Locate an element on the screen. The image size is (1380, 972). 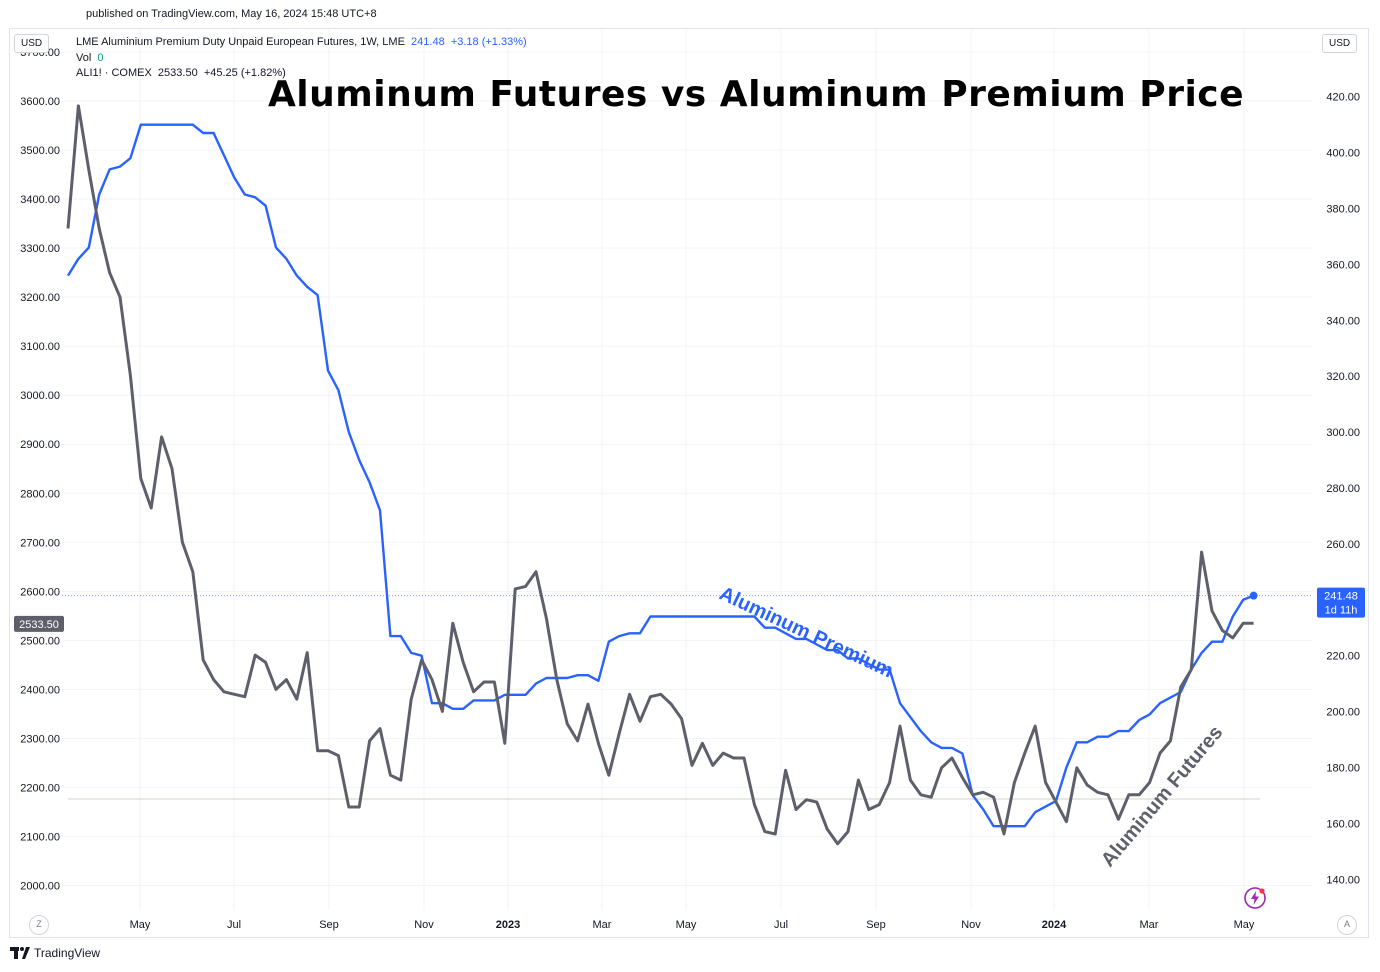
lightning-icon is located at coordinates (1255, 898).